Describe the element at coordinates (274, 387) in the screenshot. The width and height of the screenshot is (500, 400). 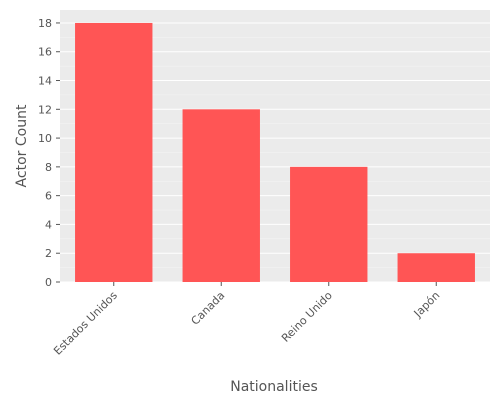
I see `x-axis-title: Nationalities` at that location.